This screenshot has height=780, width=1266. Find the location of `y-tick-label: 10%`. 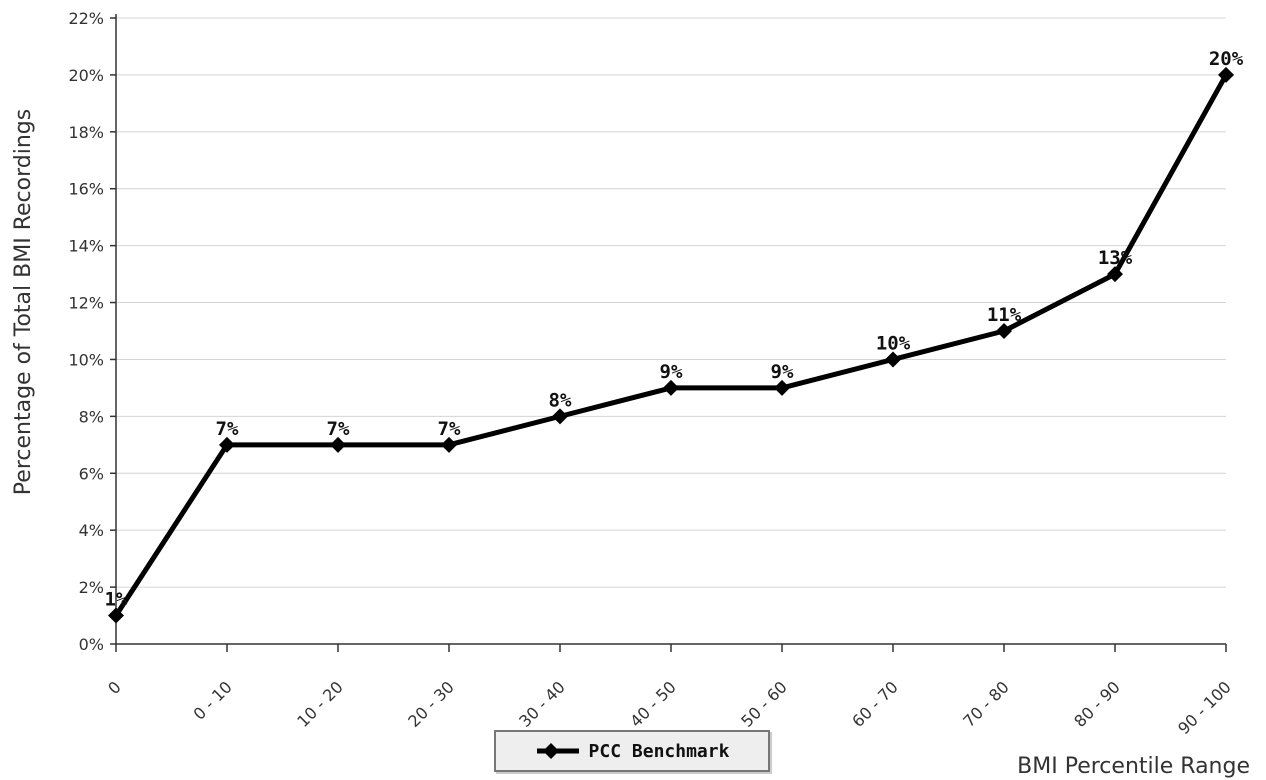

y-tick-label: 10% is located at coordinates (86, 359).